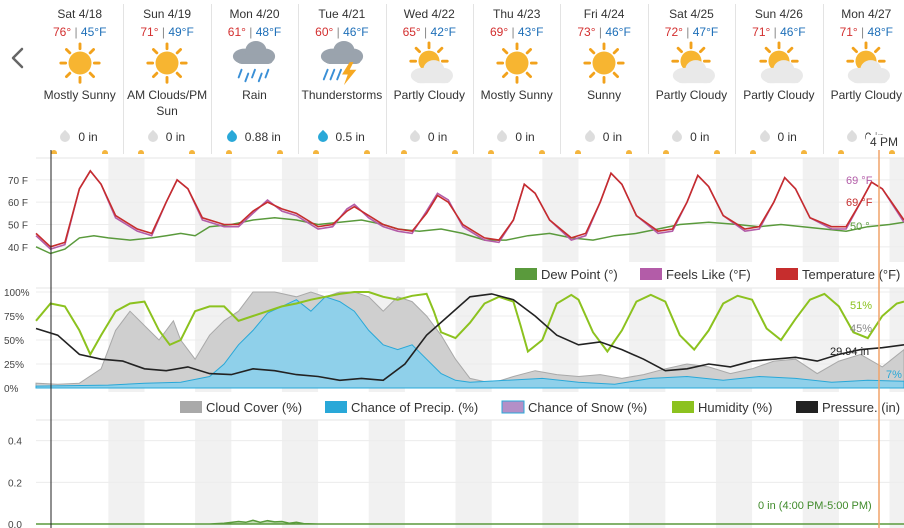  I want to click on value-annotation: 7%, so click(894, 375).